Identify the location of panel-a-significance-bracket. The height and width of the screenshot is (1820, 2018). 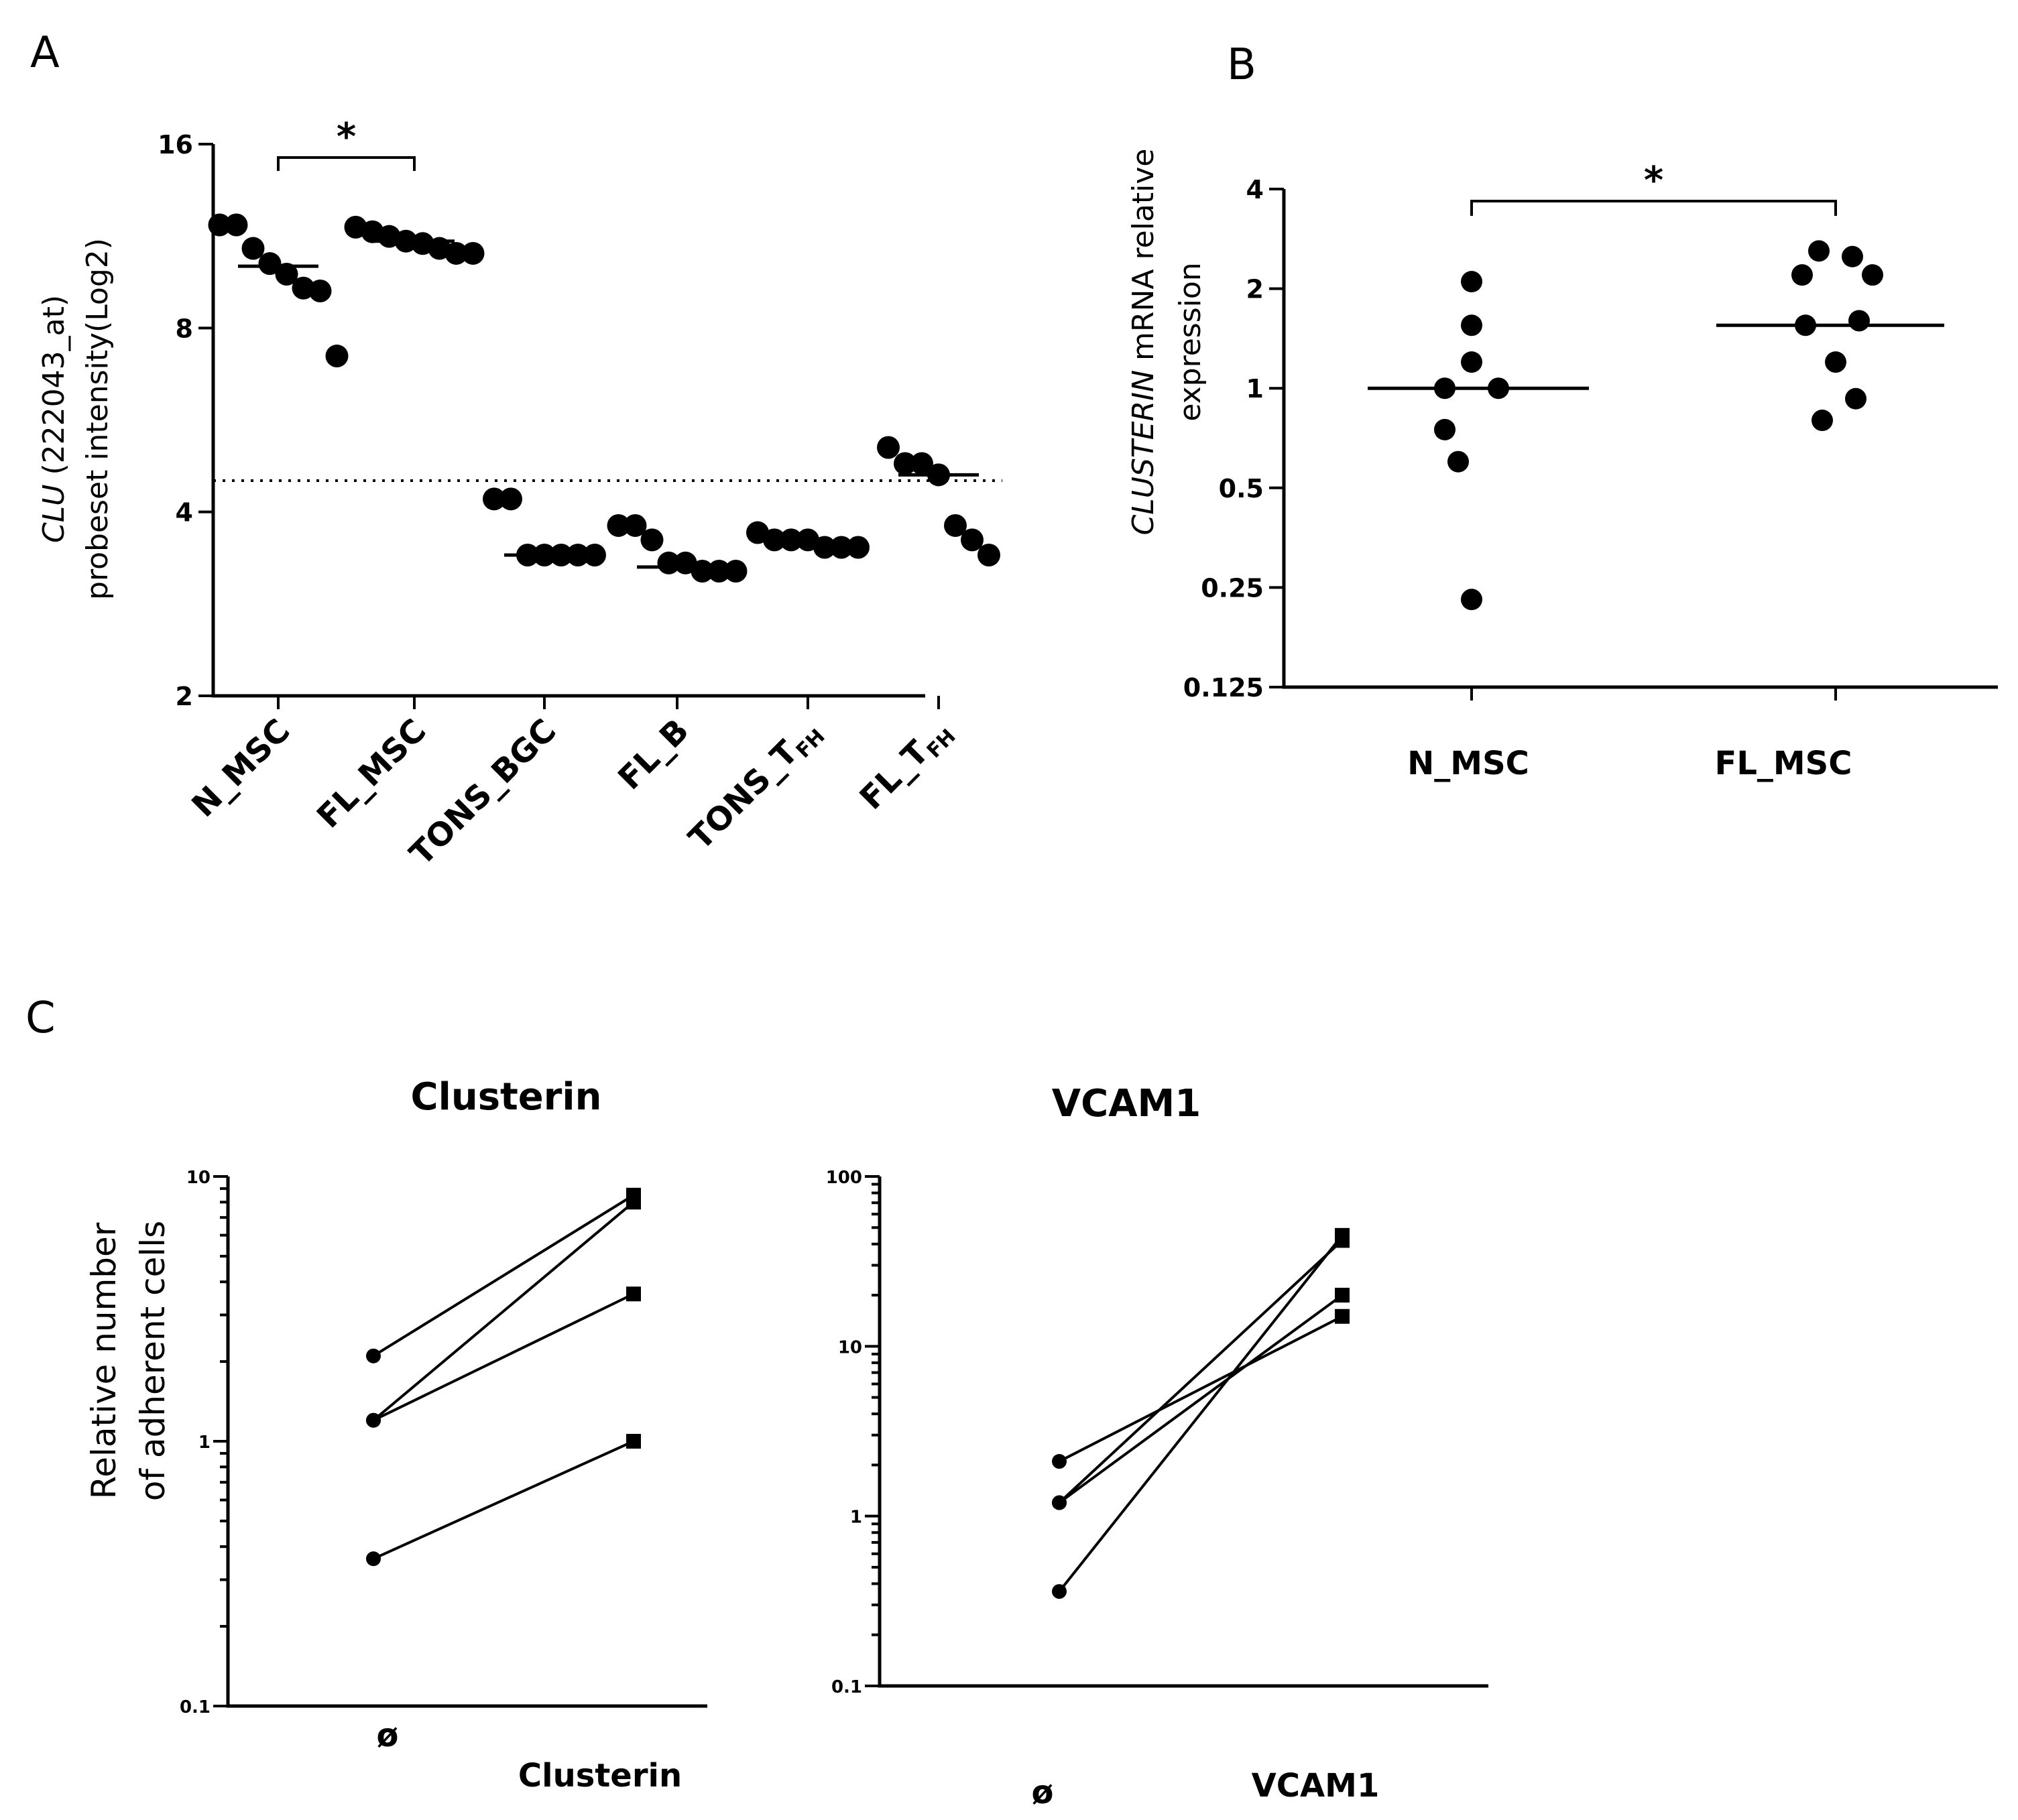
(347, 163).